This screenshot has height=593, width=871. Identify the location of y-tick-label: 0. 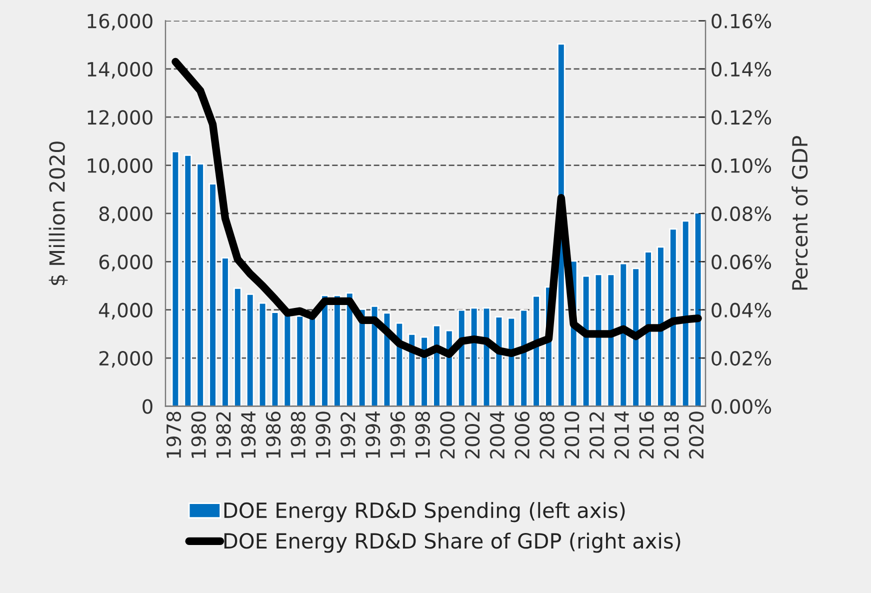
(147, 406).